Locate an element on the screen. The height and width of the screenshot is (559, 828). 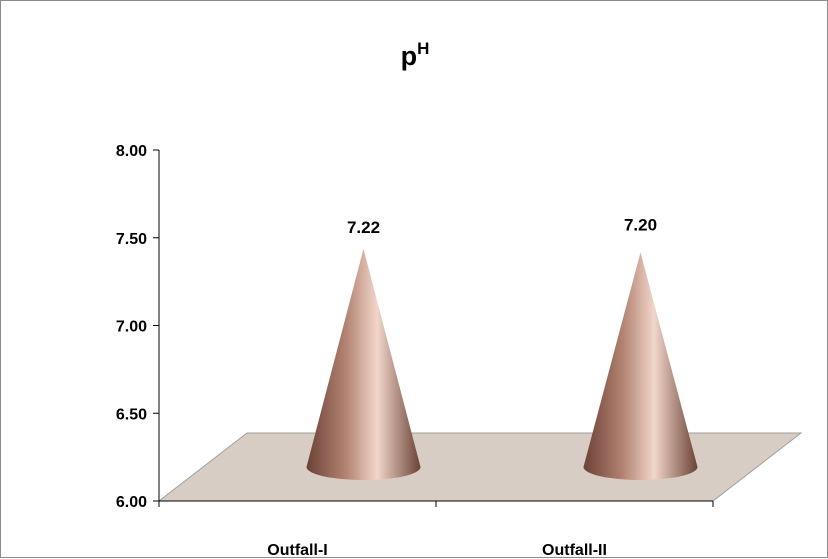
data-label: 7.22 is located at coordinates (363, 227).